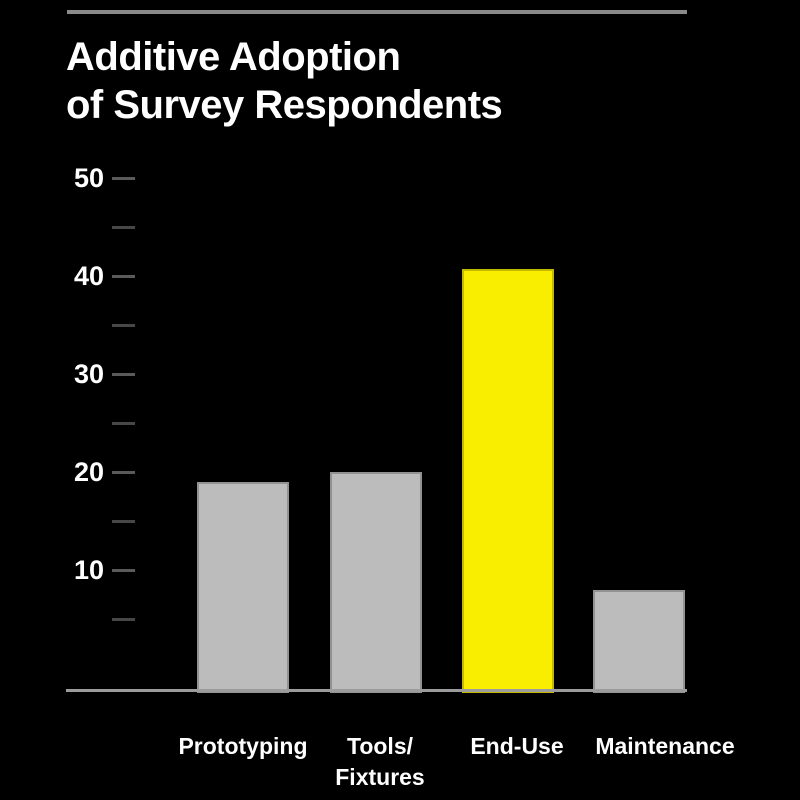 Image resolution: width=800 pixels, height=800 pixels. I want to click on y-tick-label-10: 10, so click(88, 570).